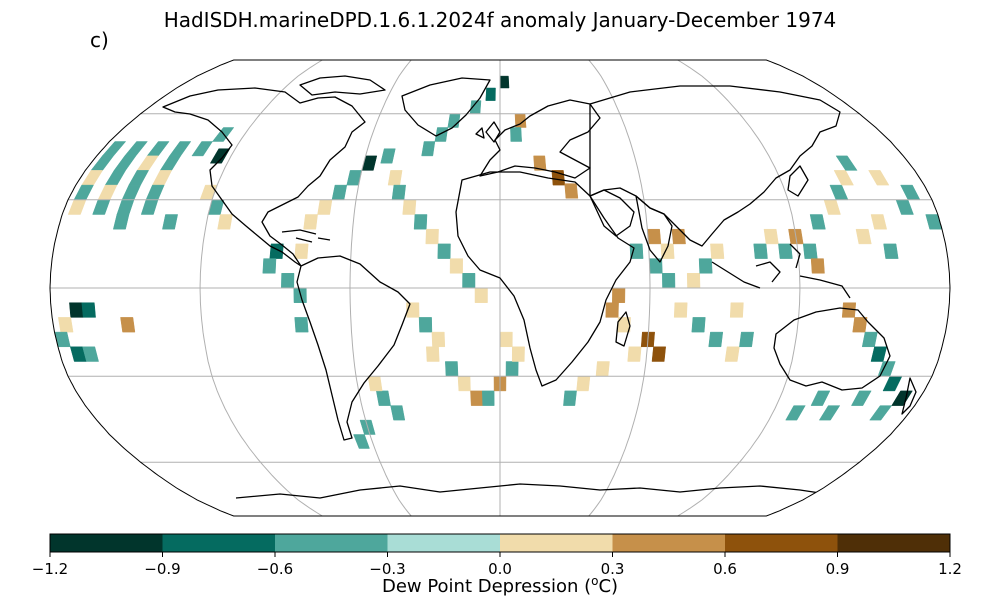 This screenshot has width=1000, height=600. I want to click on coastline-japan, so click(798, 181).